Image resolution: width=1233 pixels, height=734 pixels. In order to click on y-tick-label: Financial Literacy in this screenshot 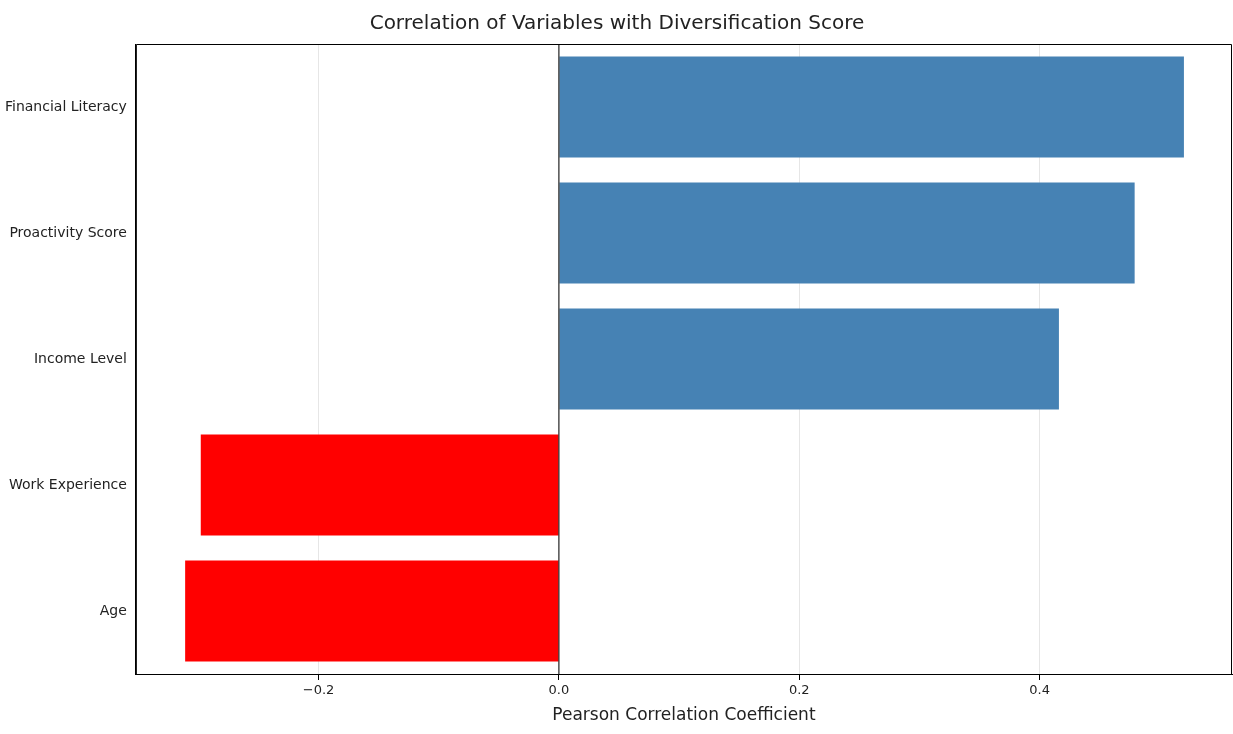, I will do `click(65, 105)`.